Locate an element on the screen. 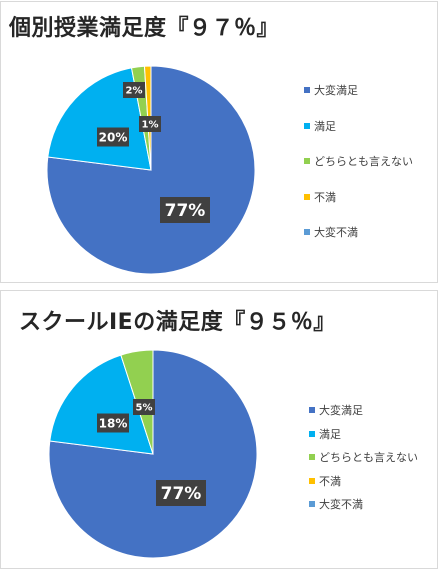 The height and width of the screenshot is (571, 440). svg-text: 2% is located at coordinates (134, 91).